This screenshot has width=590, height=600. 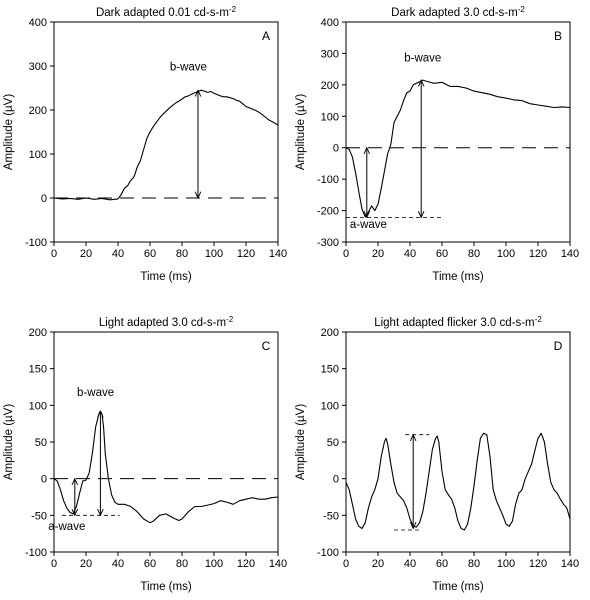 What do you see at coordinates (266, 36) in the screenshot?
I see `panel-letter: A` at bounding box center [266, 36].